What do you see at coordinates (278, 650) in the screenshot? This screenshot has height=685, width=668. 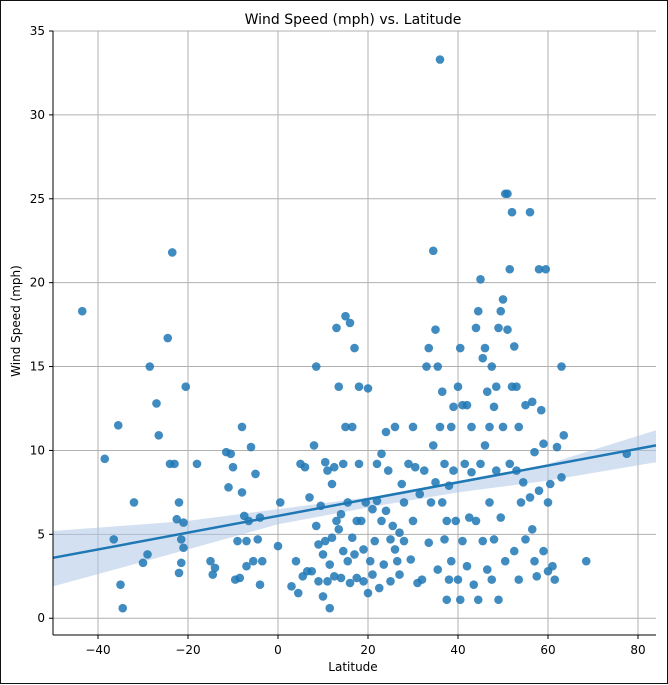 I see `x-tick-label: 0` at bounding box center [278, 650].